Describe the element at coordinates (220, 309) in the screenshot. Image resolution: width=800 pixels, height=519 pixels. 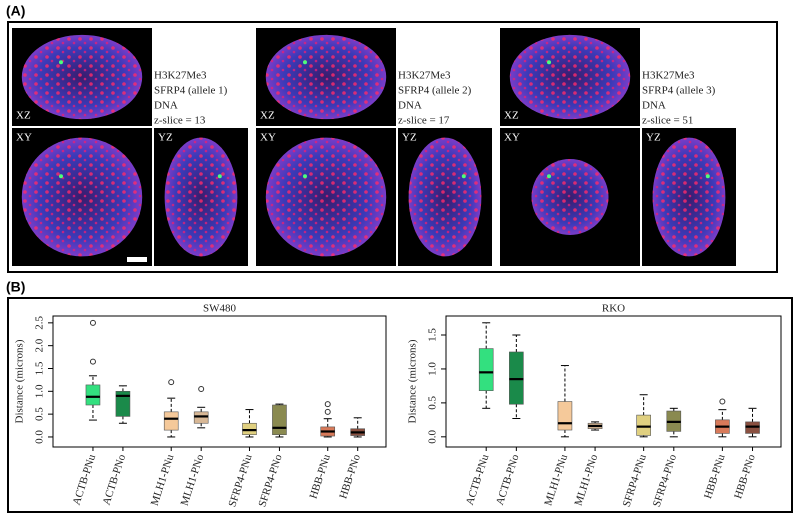
I see `chart-title: SW480` at that location.